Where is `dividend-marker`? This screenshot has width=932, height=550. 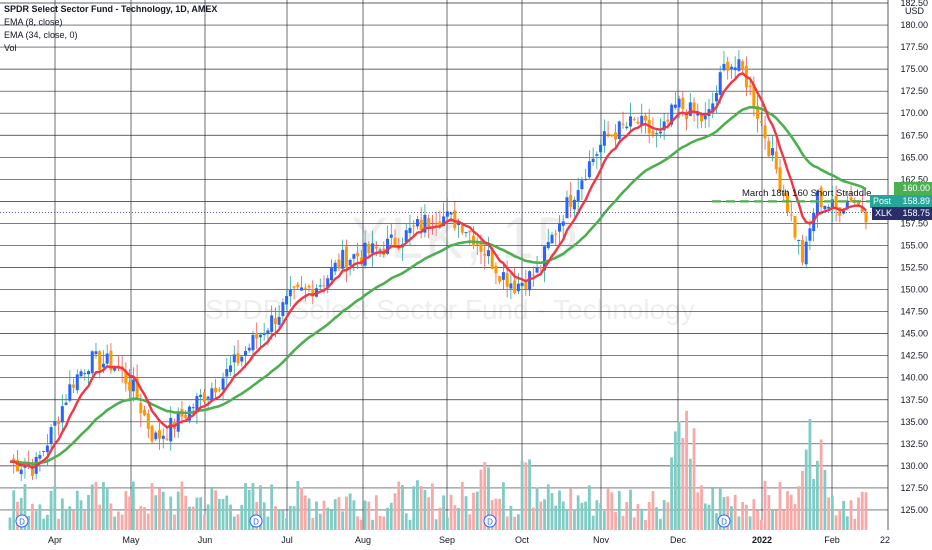
dividend-marker is located at coordinates (256, 521).